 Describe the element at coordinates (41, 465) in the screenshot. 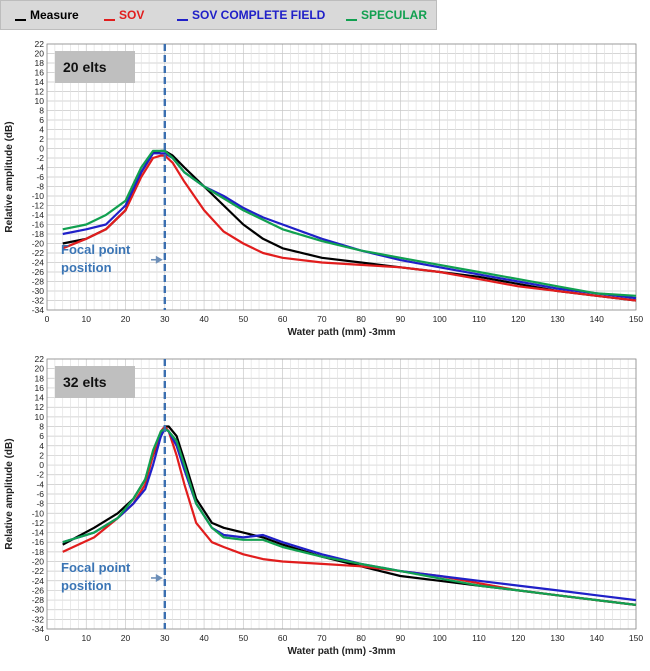

I see `y-tick-label: 0` at that location.